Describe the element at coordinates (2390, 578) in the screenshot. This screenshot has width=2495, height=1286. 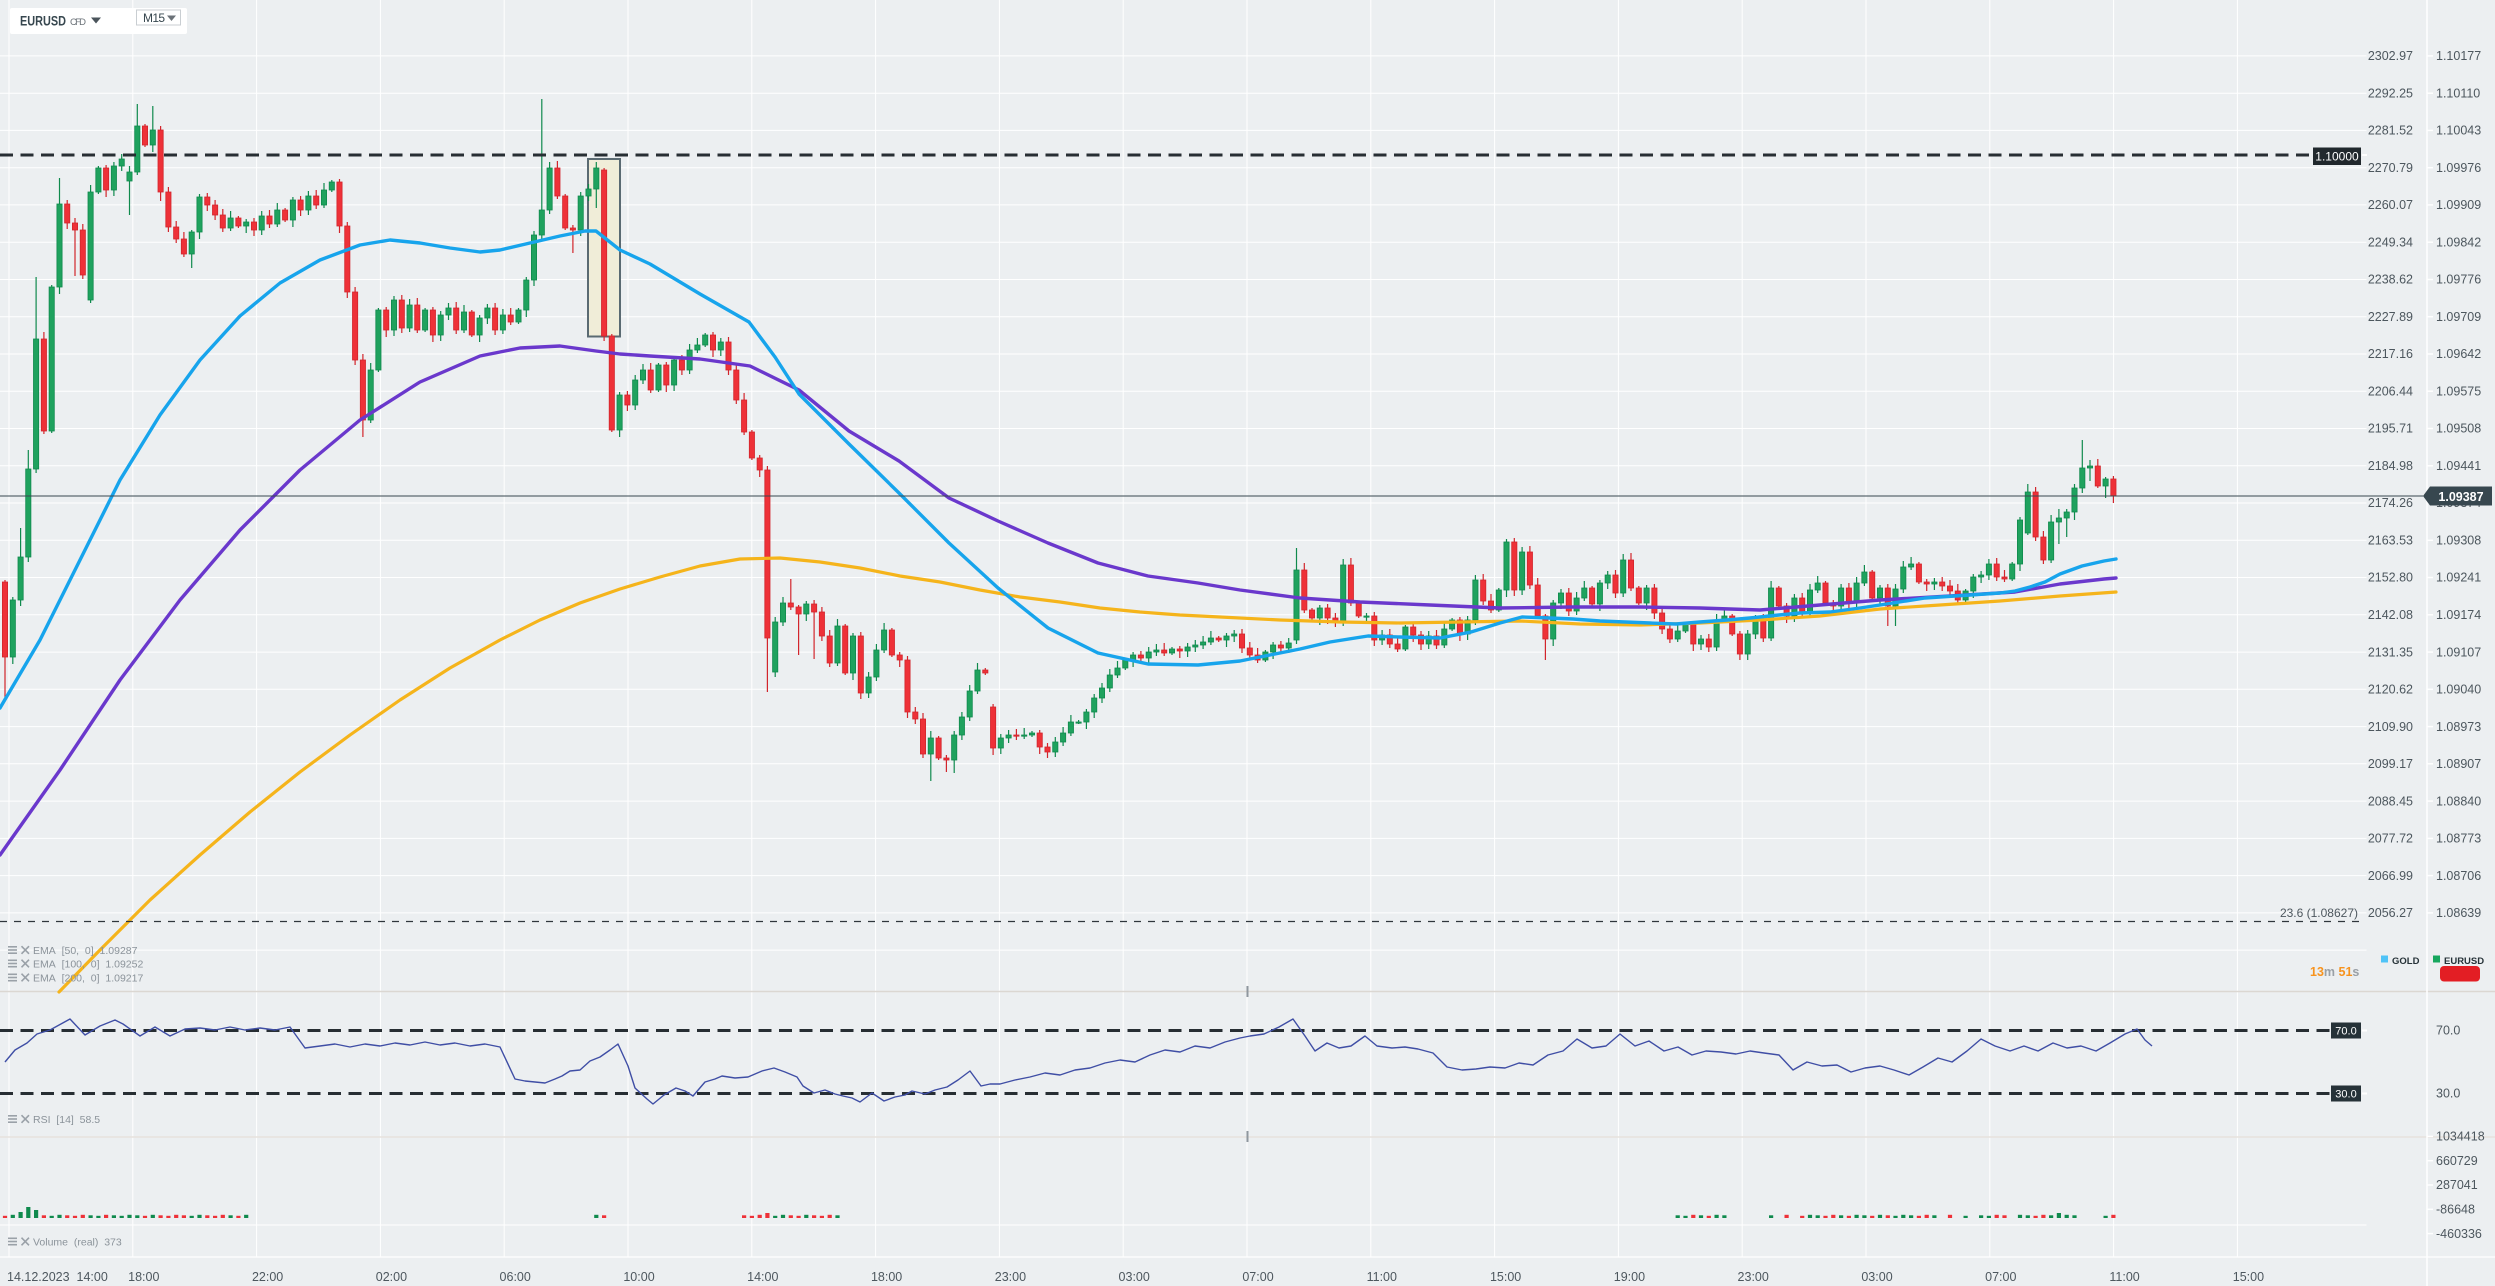
I see `svg-text: 2152.80` at that location.